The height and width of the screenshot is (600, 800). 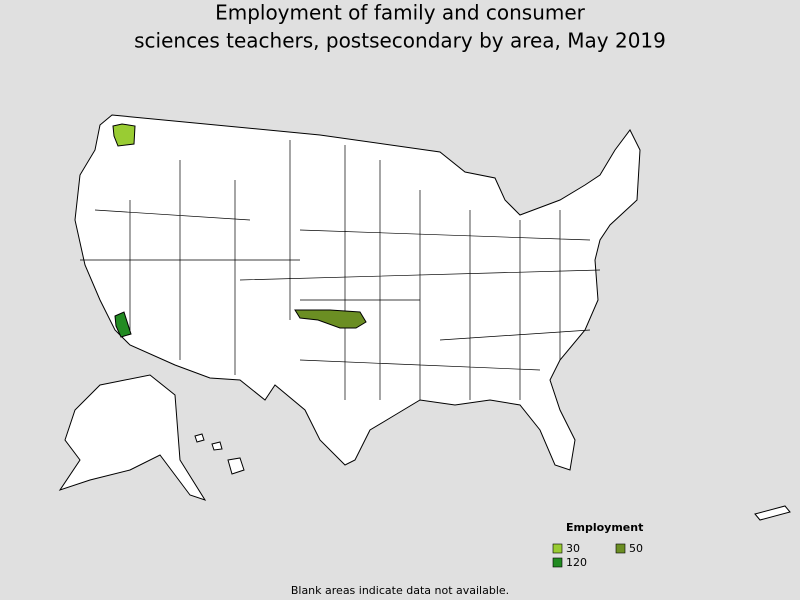 What do you see at coordinates (636, 548) in the screenshot?
I see `legend-label: 50` at bounding box center [636, 548].